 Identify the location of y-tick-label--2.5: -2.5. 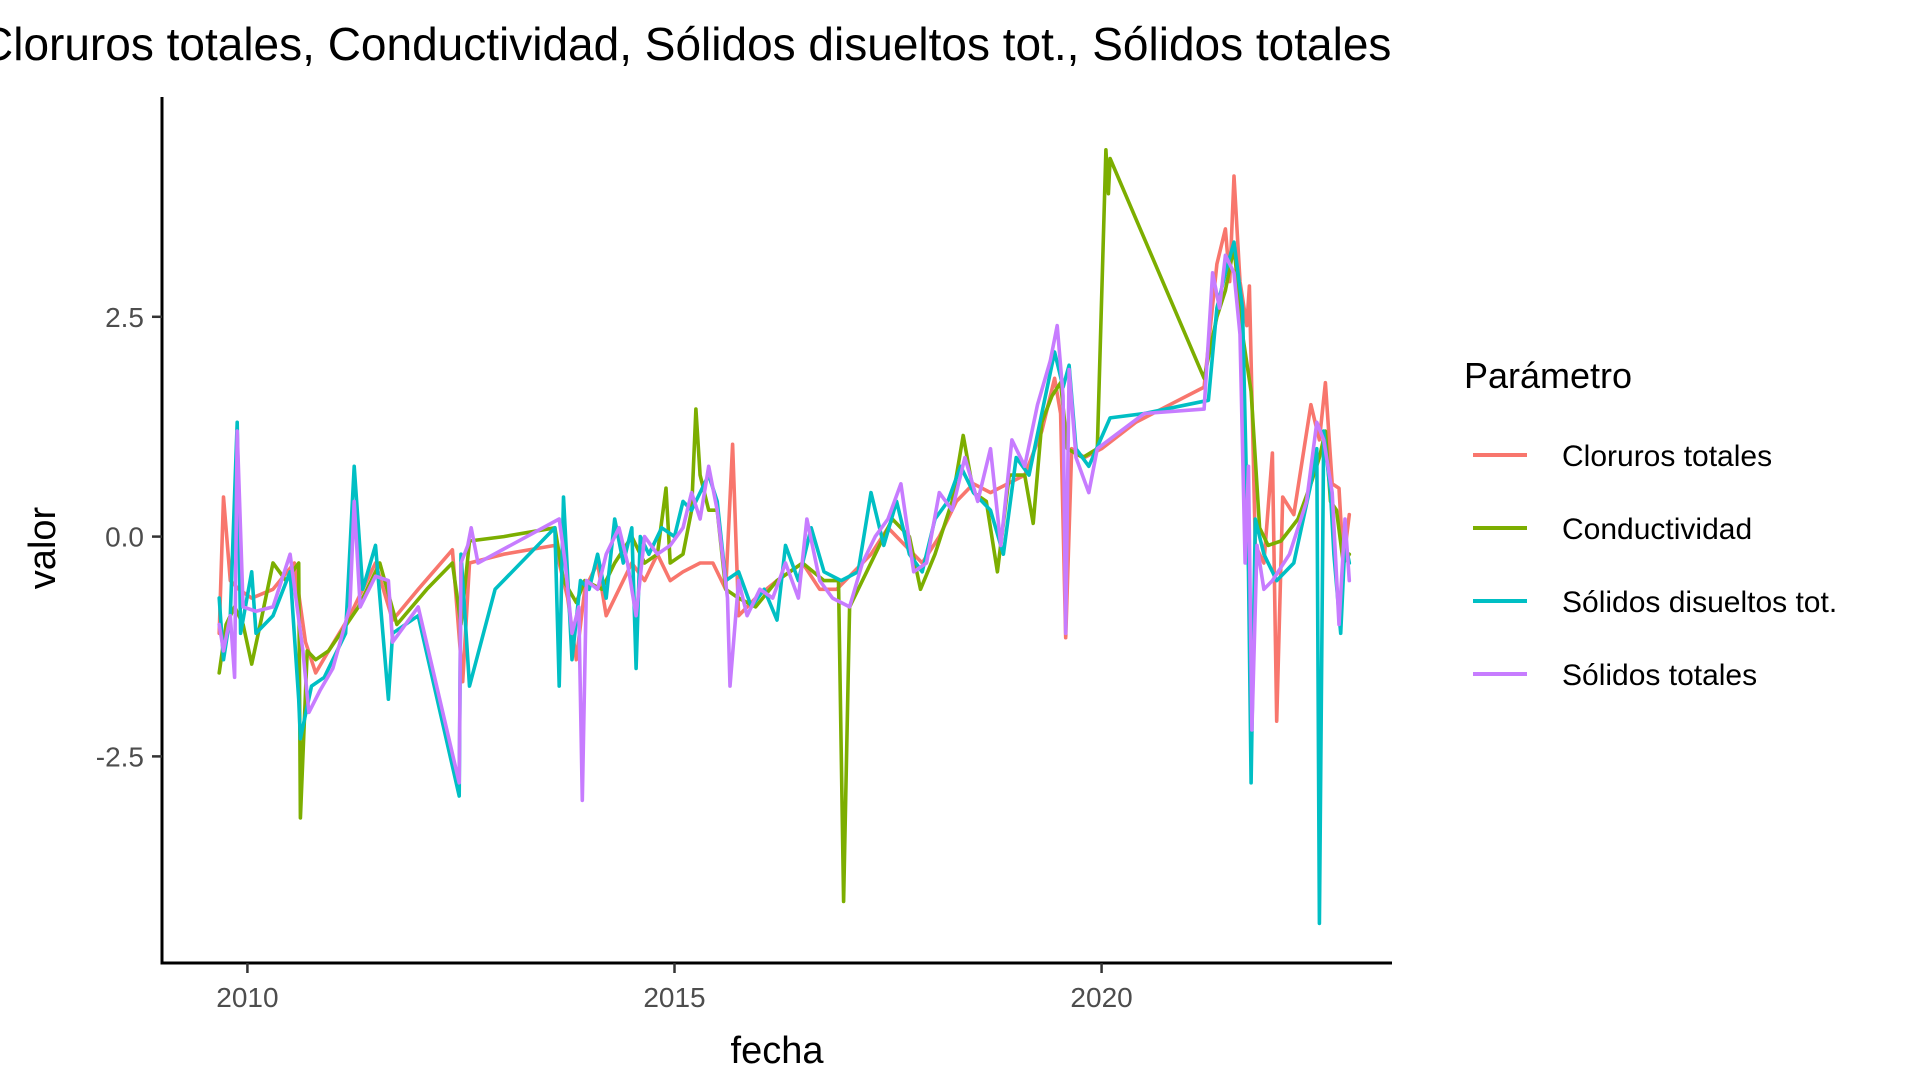
(120, 756).